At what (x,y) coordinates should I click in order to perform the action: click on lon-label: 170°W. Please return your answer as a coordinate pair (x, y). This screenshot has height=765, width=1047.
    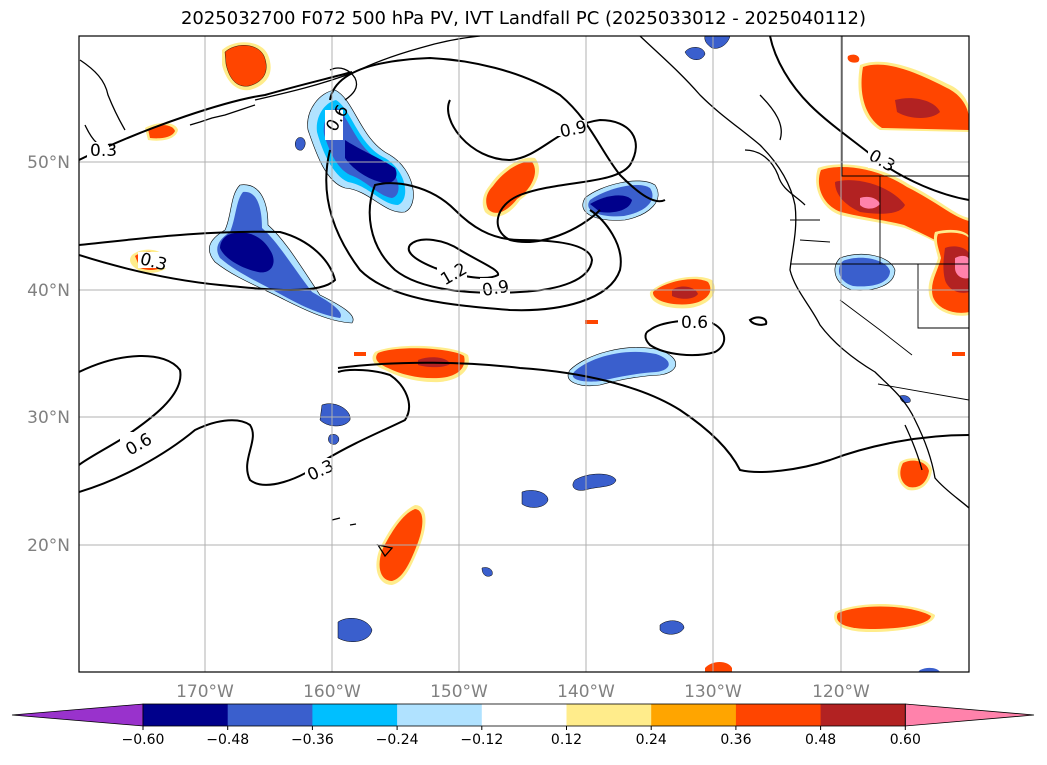
    Looking at the image, I should click on (205, 692).